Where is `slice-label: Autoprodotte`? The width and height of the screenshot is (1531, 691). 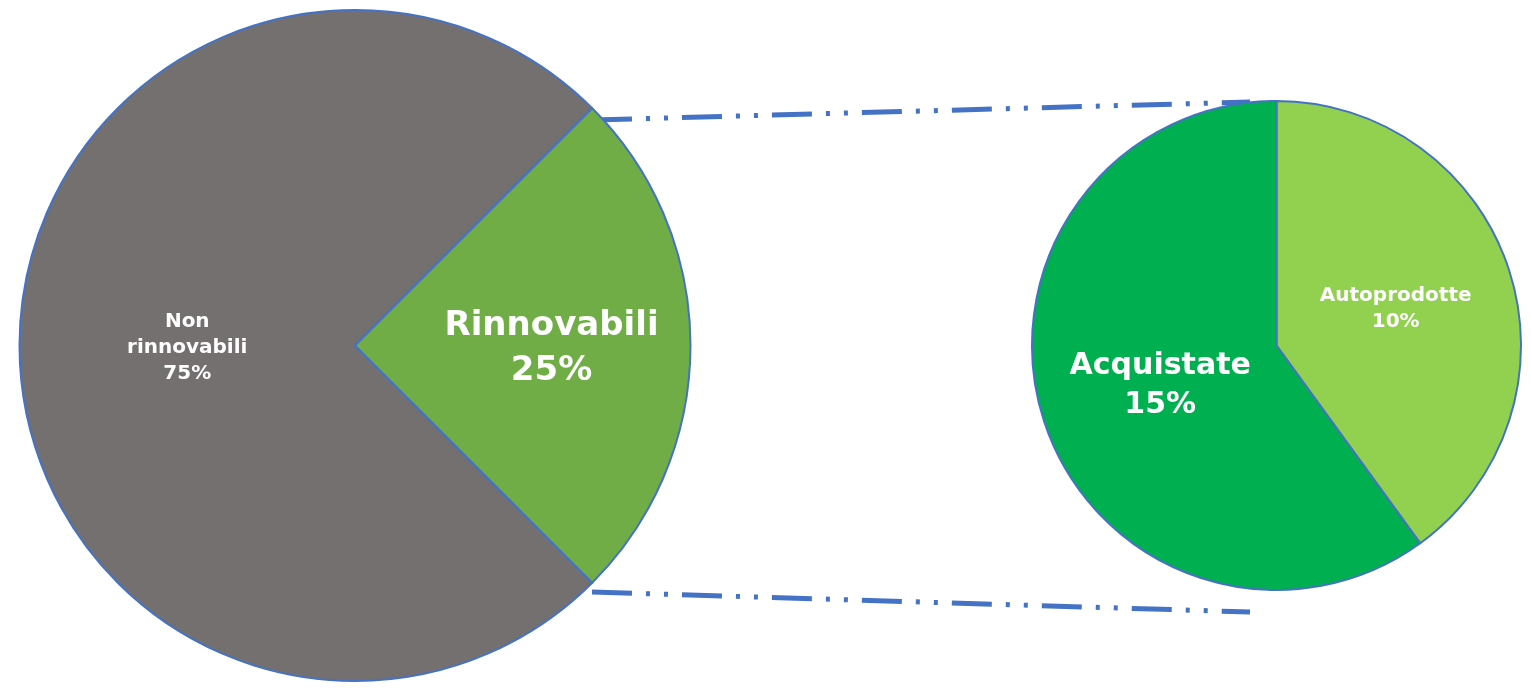 slice-label: Autoprodotte is located at coordinates (1395, 293).